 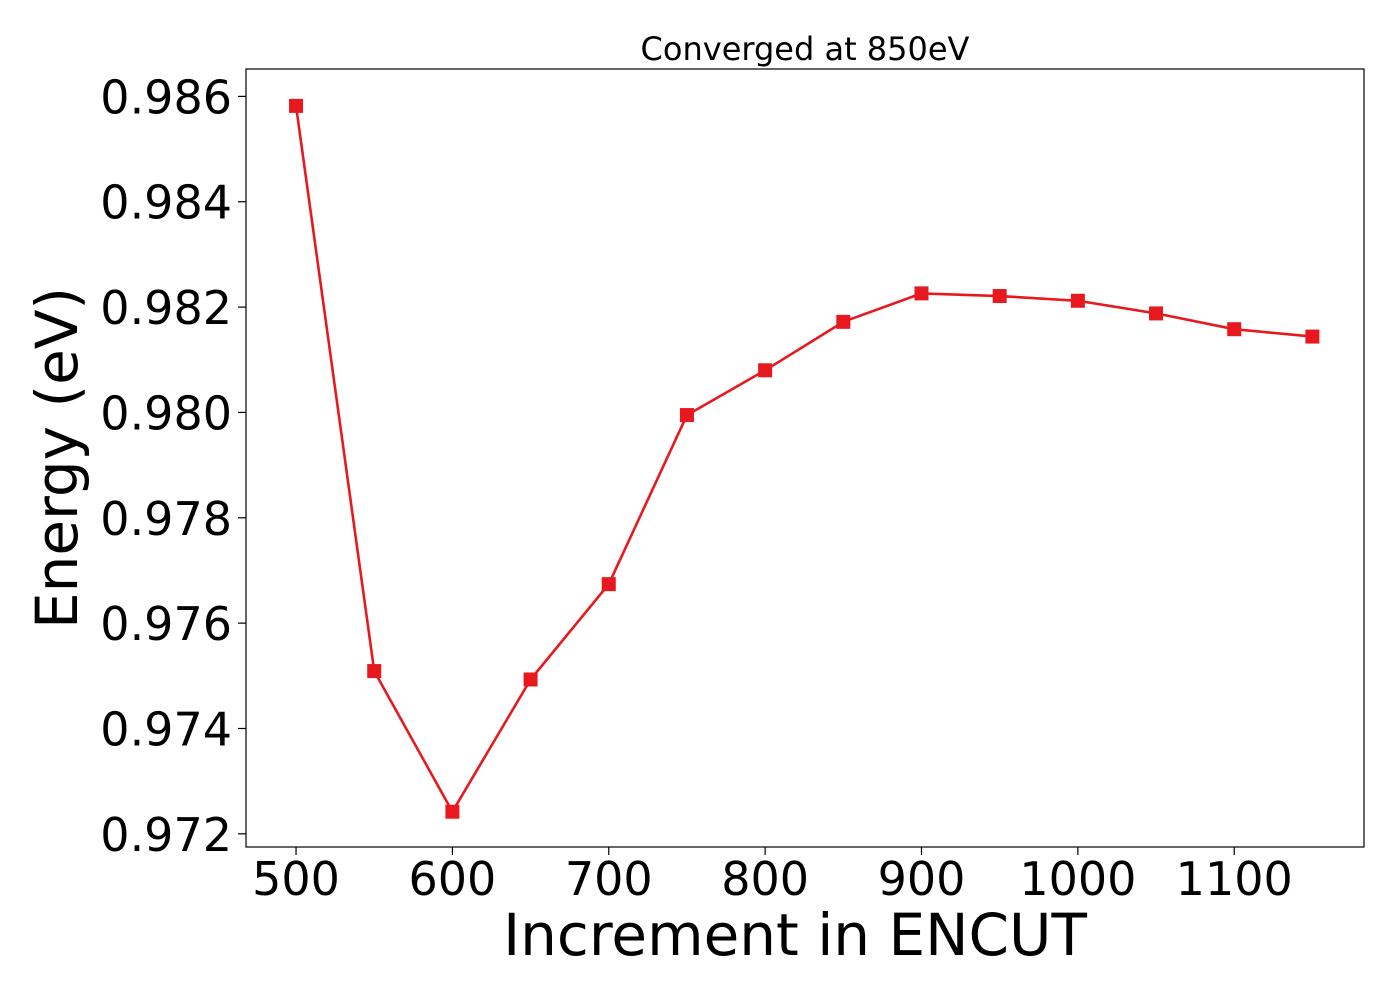 What do you see at coordinates (166, 519) in the screenshot?
I see `y-tick-label: 0.978` at bounding box center [166, 519].